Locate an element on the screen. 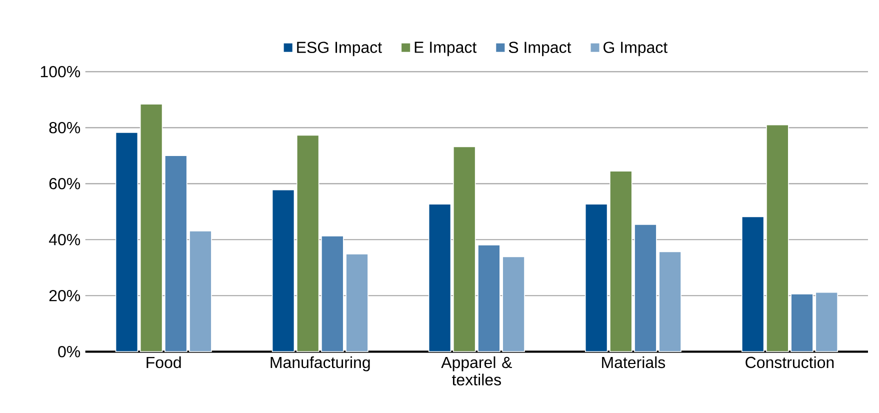 The image size is (879, 413). x-tick-label: Construction is located at coordinates (790, 362).